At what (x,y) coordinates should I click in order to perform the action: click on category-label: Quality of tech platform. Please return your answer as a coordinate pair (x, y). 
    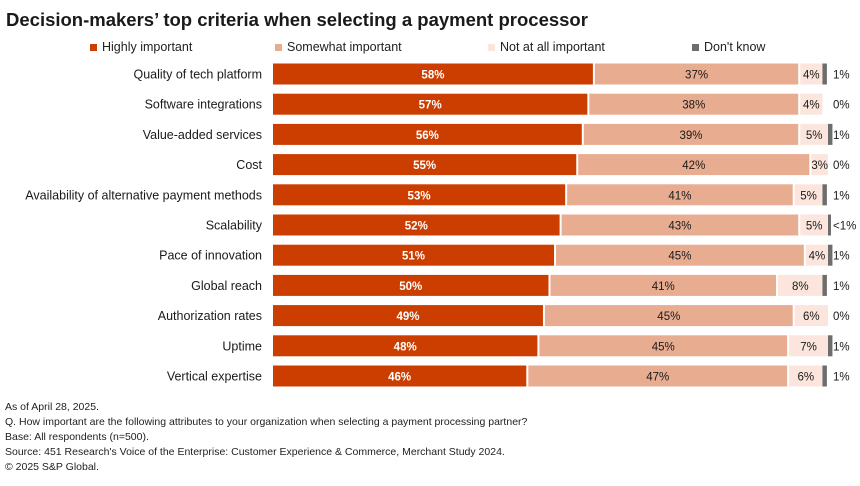
    Looking at the image, I should click on (197, 75).